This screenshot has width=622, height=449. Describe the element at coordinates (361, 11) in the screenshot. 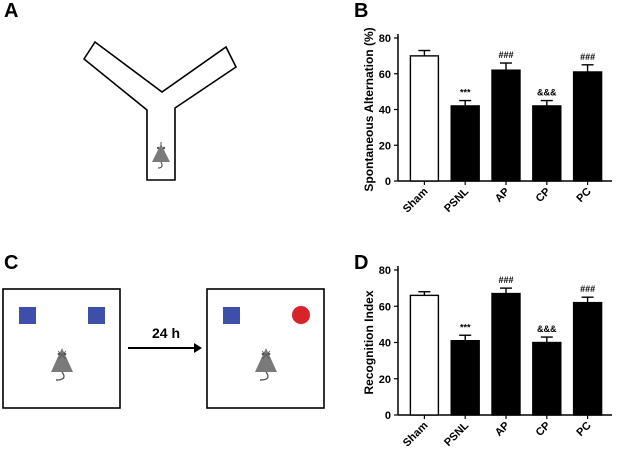

I see `panel-label-b: B` at that location.